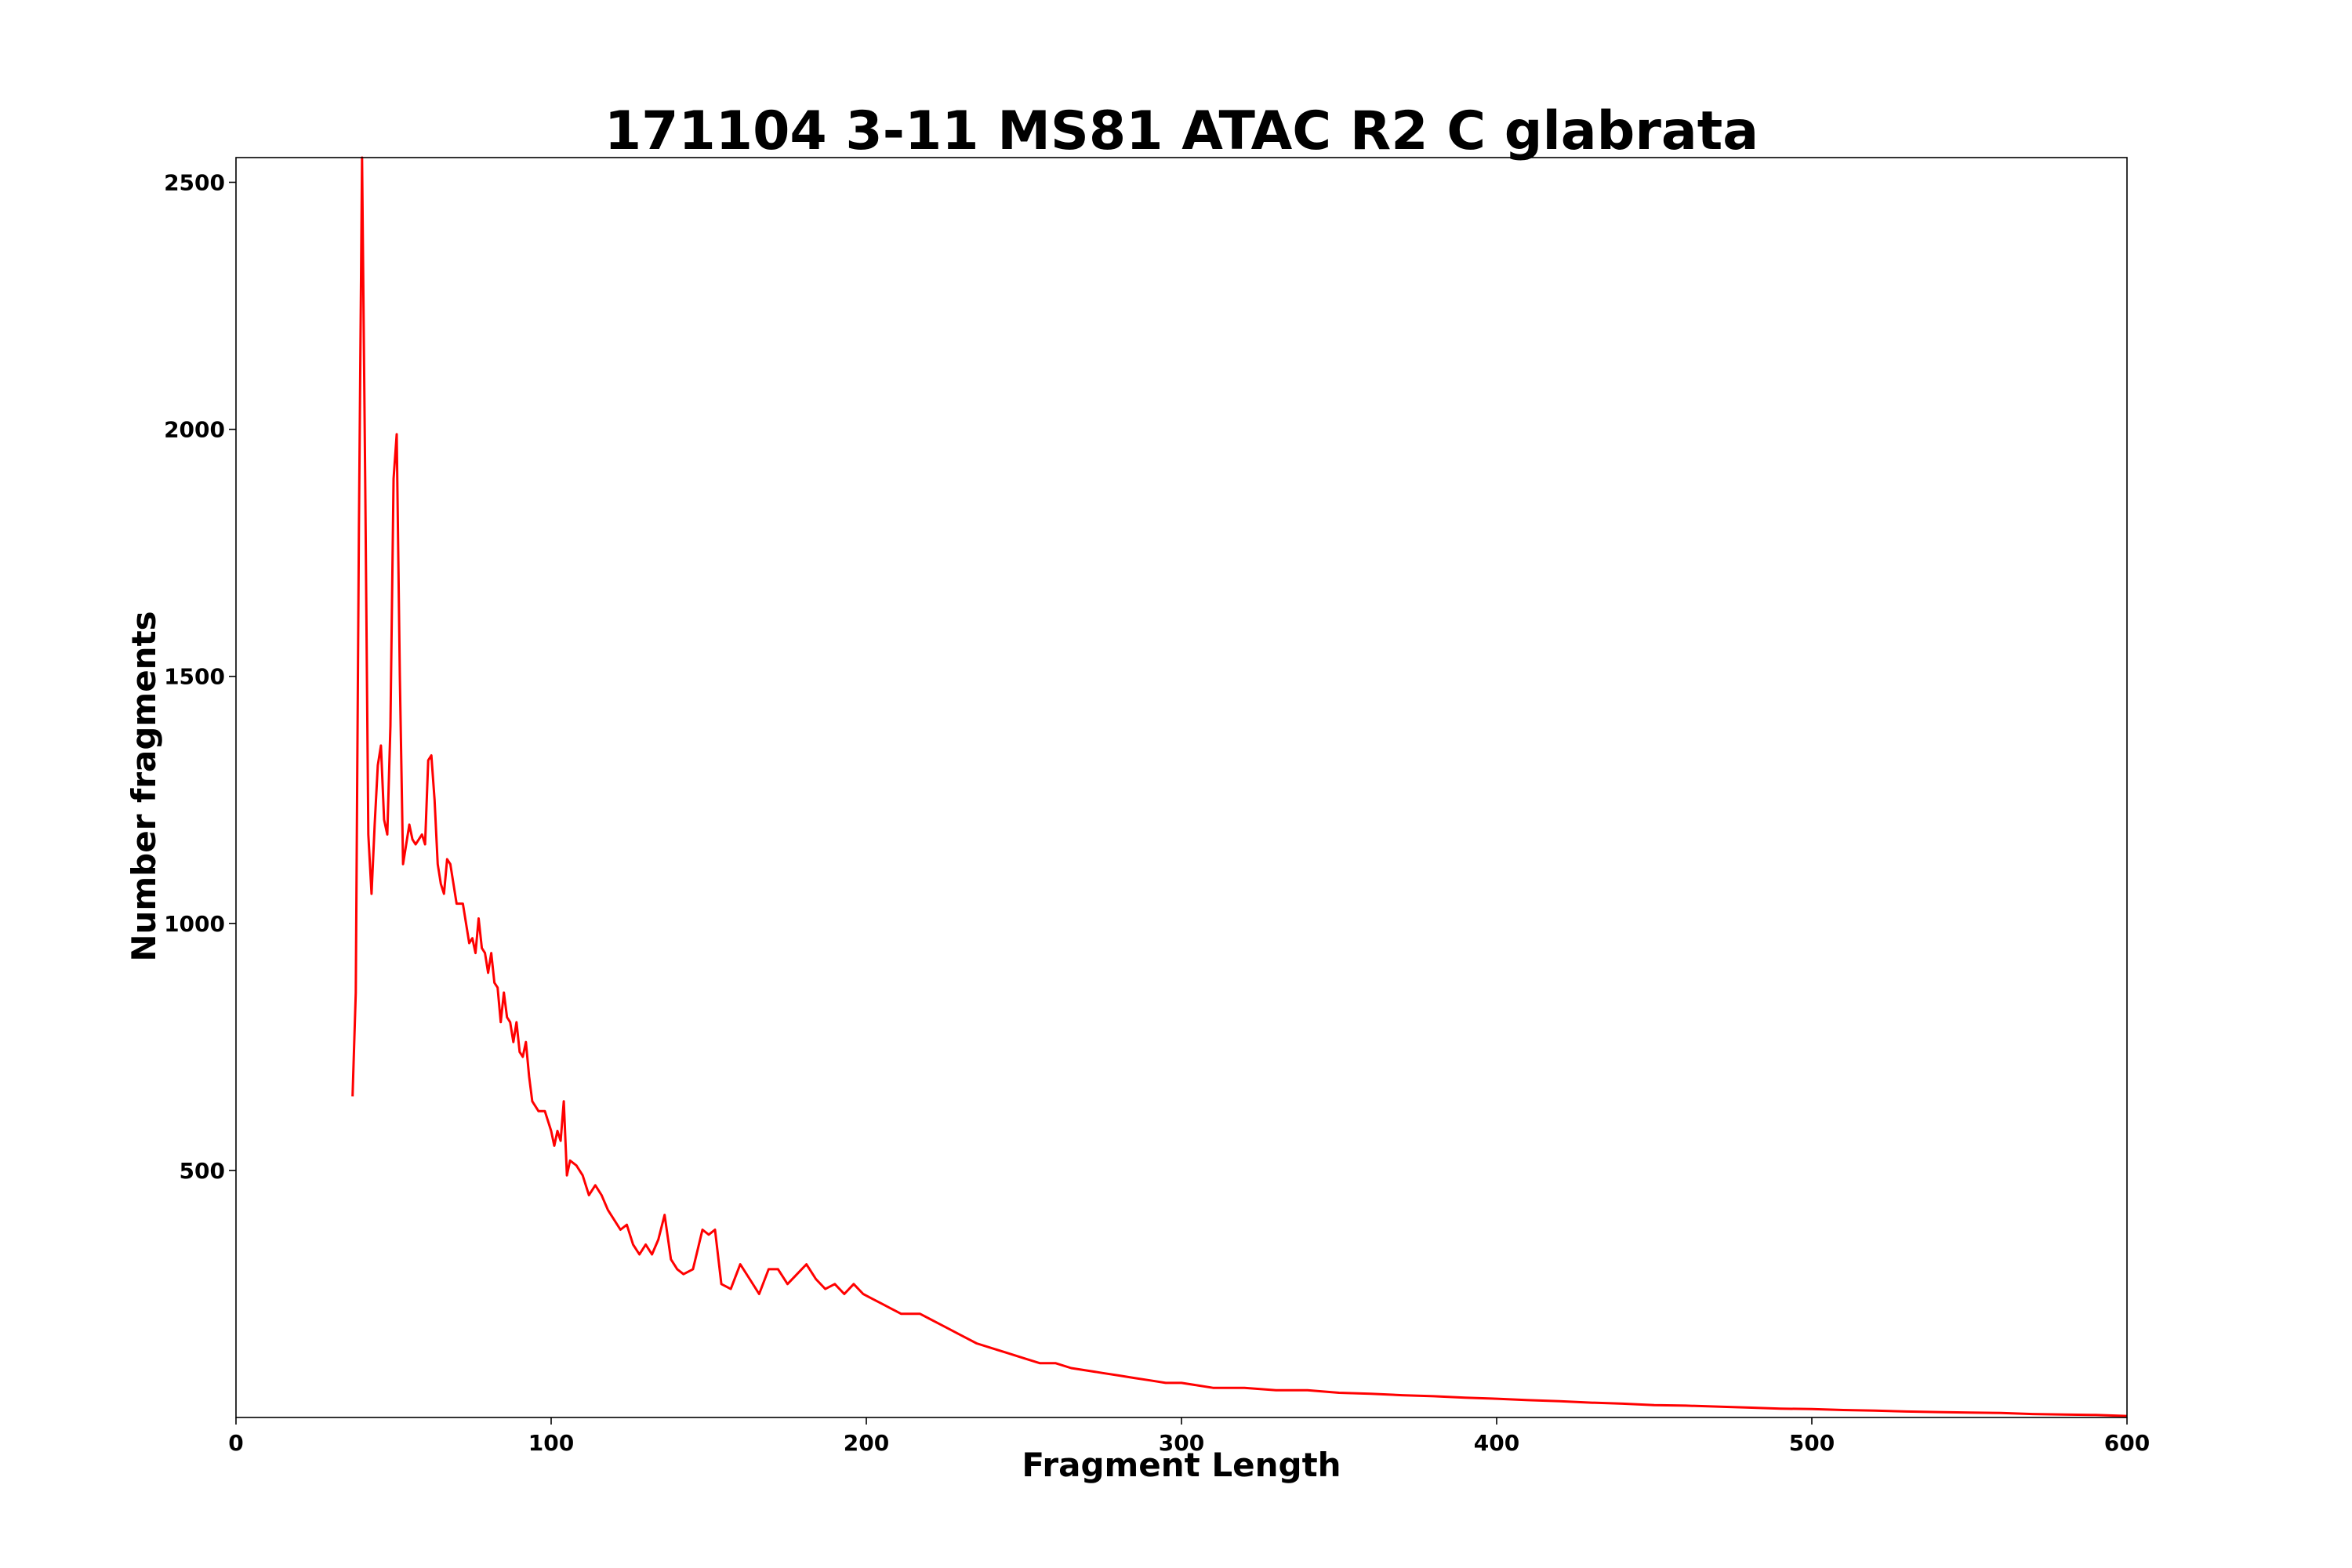  What do you see at coordinates (1812, 1443) in the screenshot?
I see `x-tick-label: 500` at bounding box center [1812, 1443].